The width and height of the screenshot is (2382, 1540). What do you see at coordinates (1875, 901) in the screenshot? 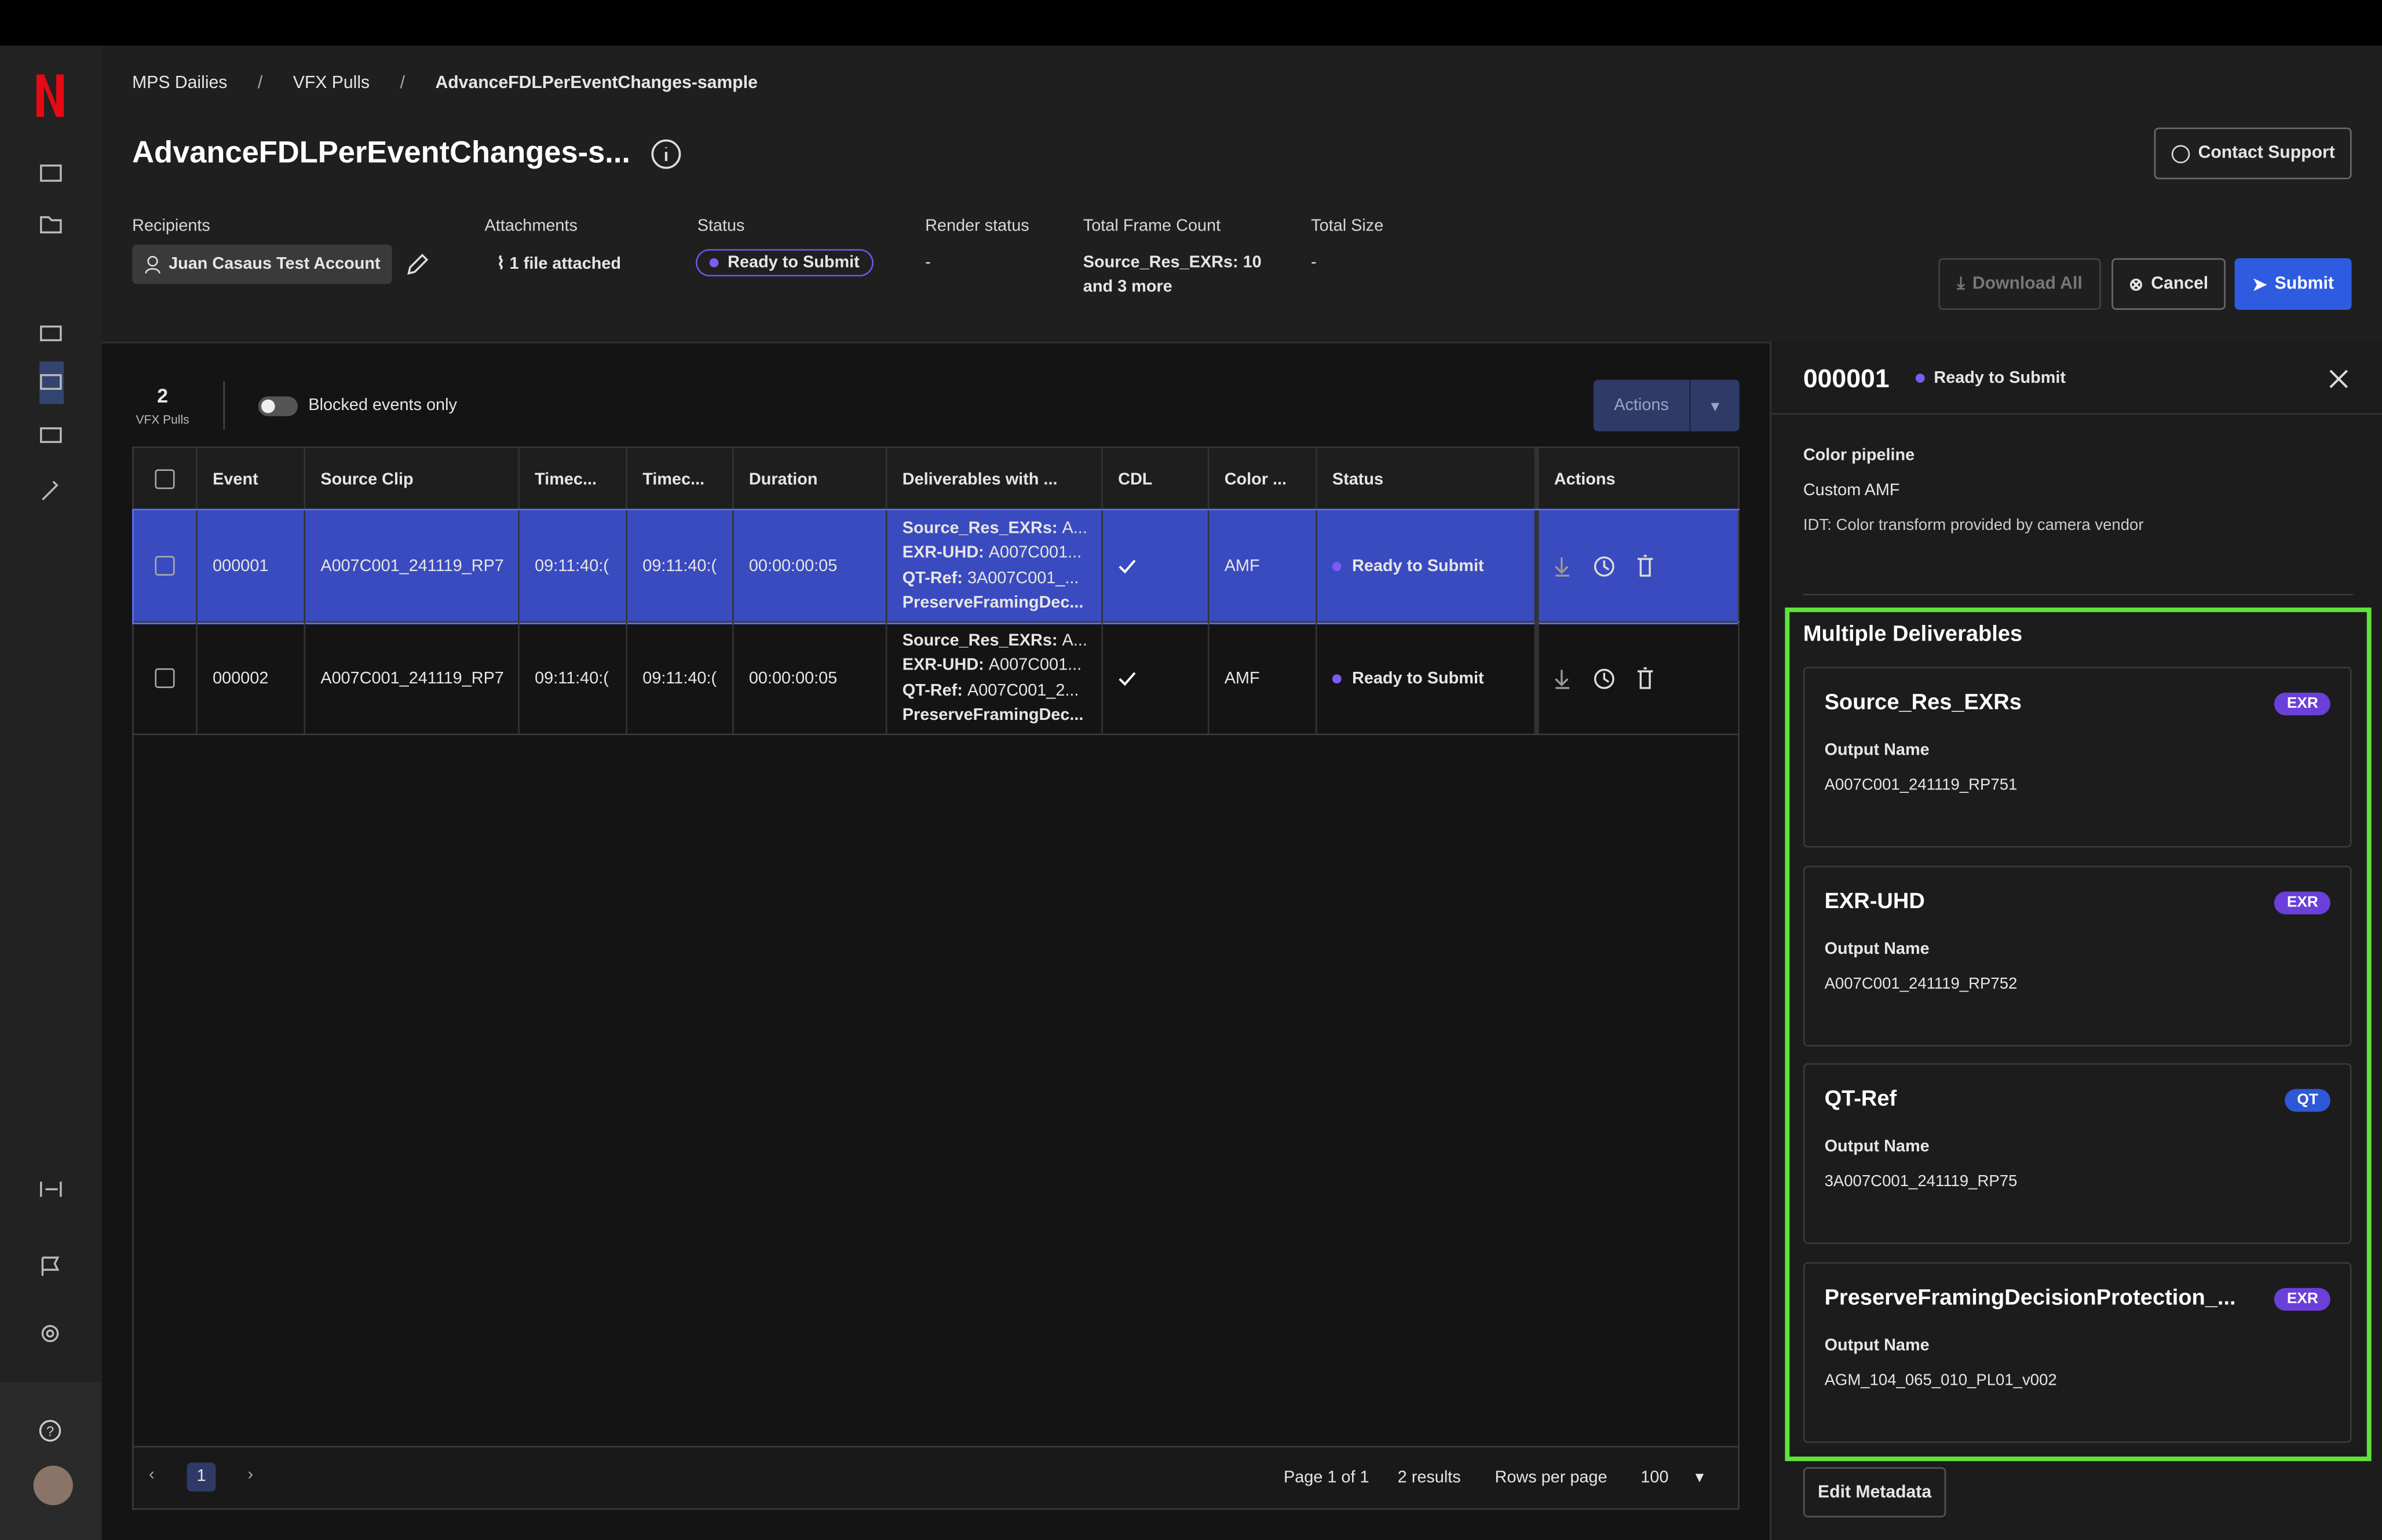
I see `card-title: EXR-UHD` at bounding box center [1875, 901].